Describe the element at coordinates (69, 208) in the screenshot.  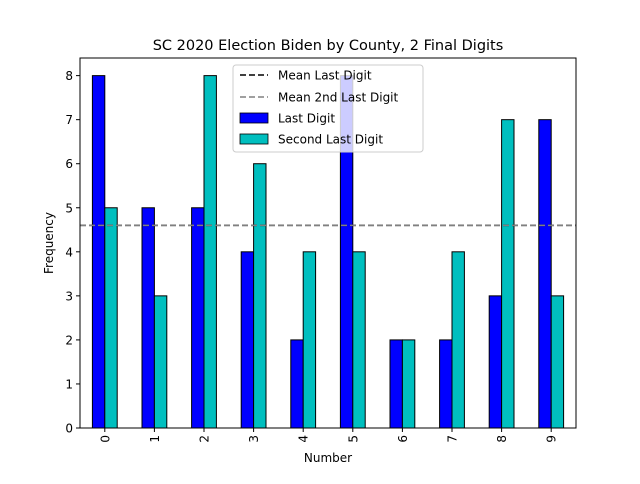
I see `y-tick-label: 5` at that location.